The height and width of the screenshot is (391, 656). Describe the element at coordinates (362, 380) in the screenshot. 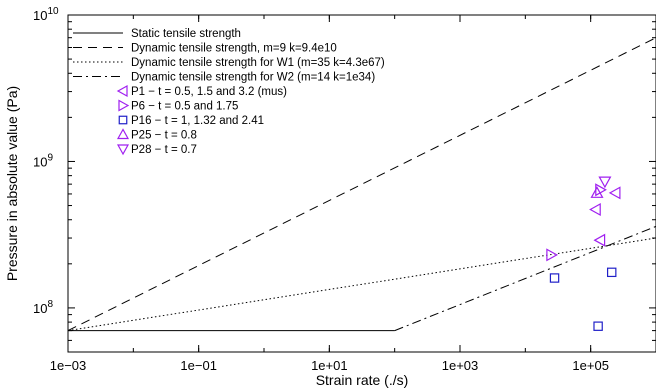

I see `x-axis-label: Strain rate (./s)` at that location.